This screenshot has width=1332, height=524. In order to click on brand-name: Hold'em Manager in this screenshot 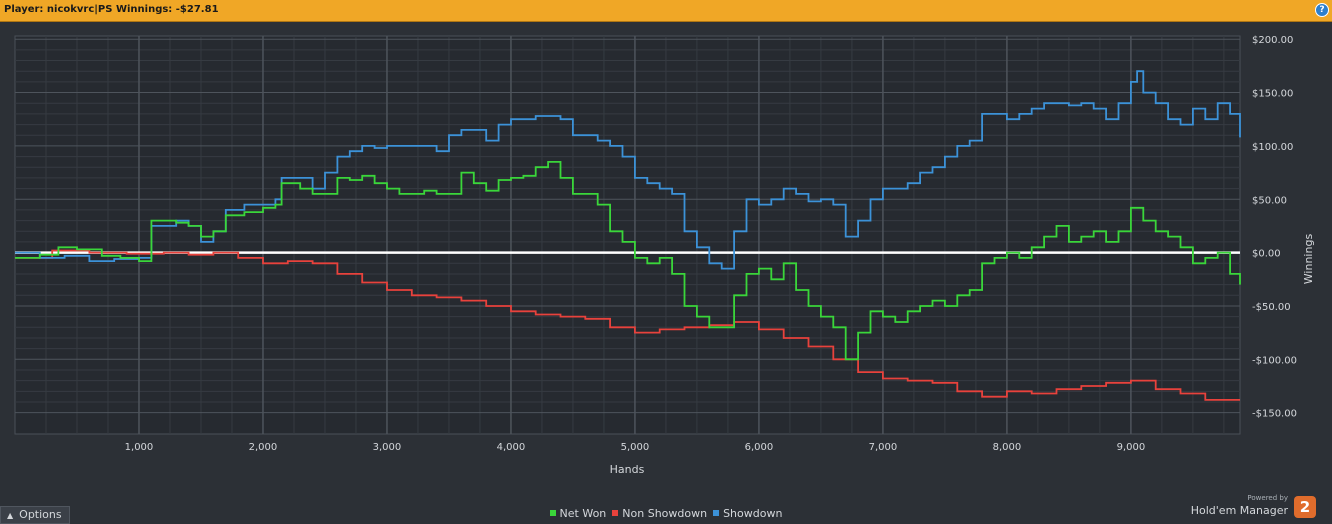, I will do `click(1239, 510)`.